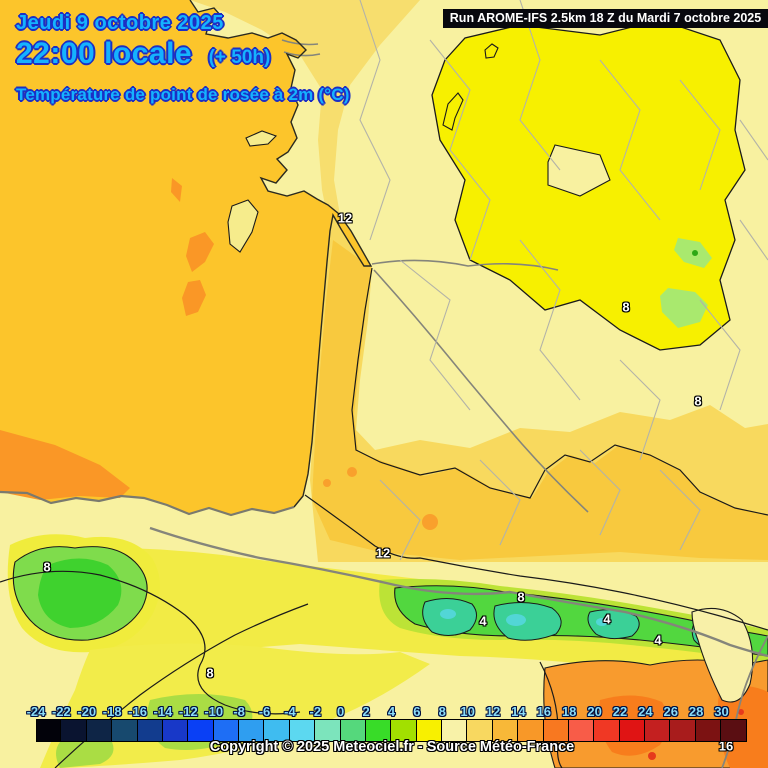 The width and height of the screenshot is (768, 768). I want to click on scale-tick-label: -18, so click(112, 711).